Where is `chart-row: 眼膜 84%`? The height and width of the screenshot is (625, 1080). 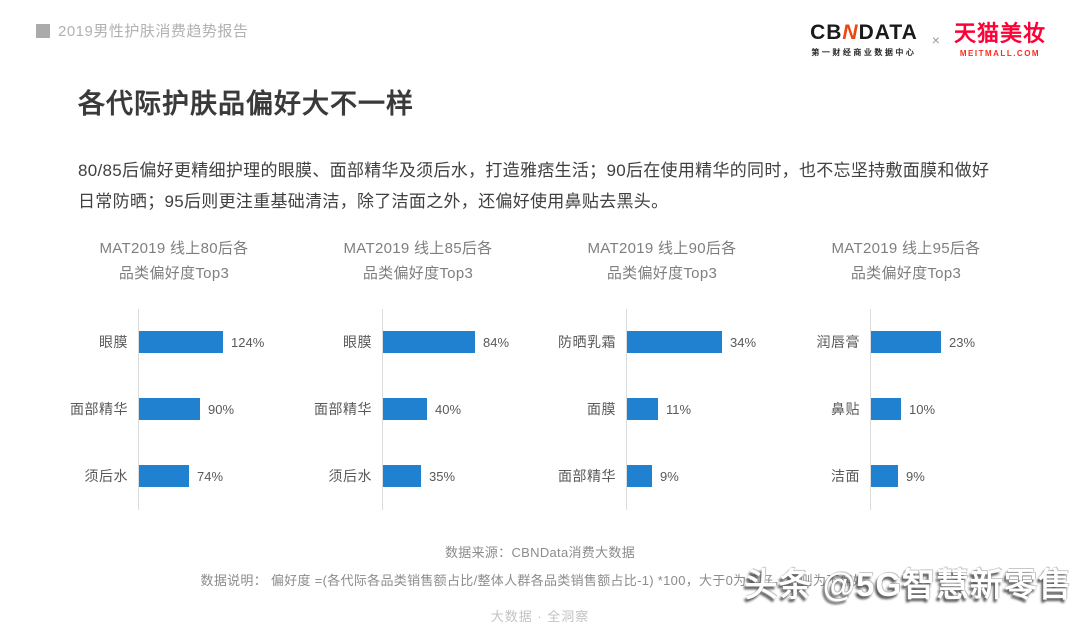
chart-row: 眼膜 84% is located at coordinates (418, 342).